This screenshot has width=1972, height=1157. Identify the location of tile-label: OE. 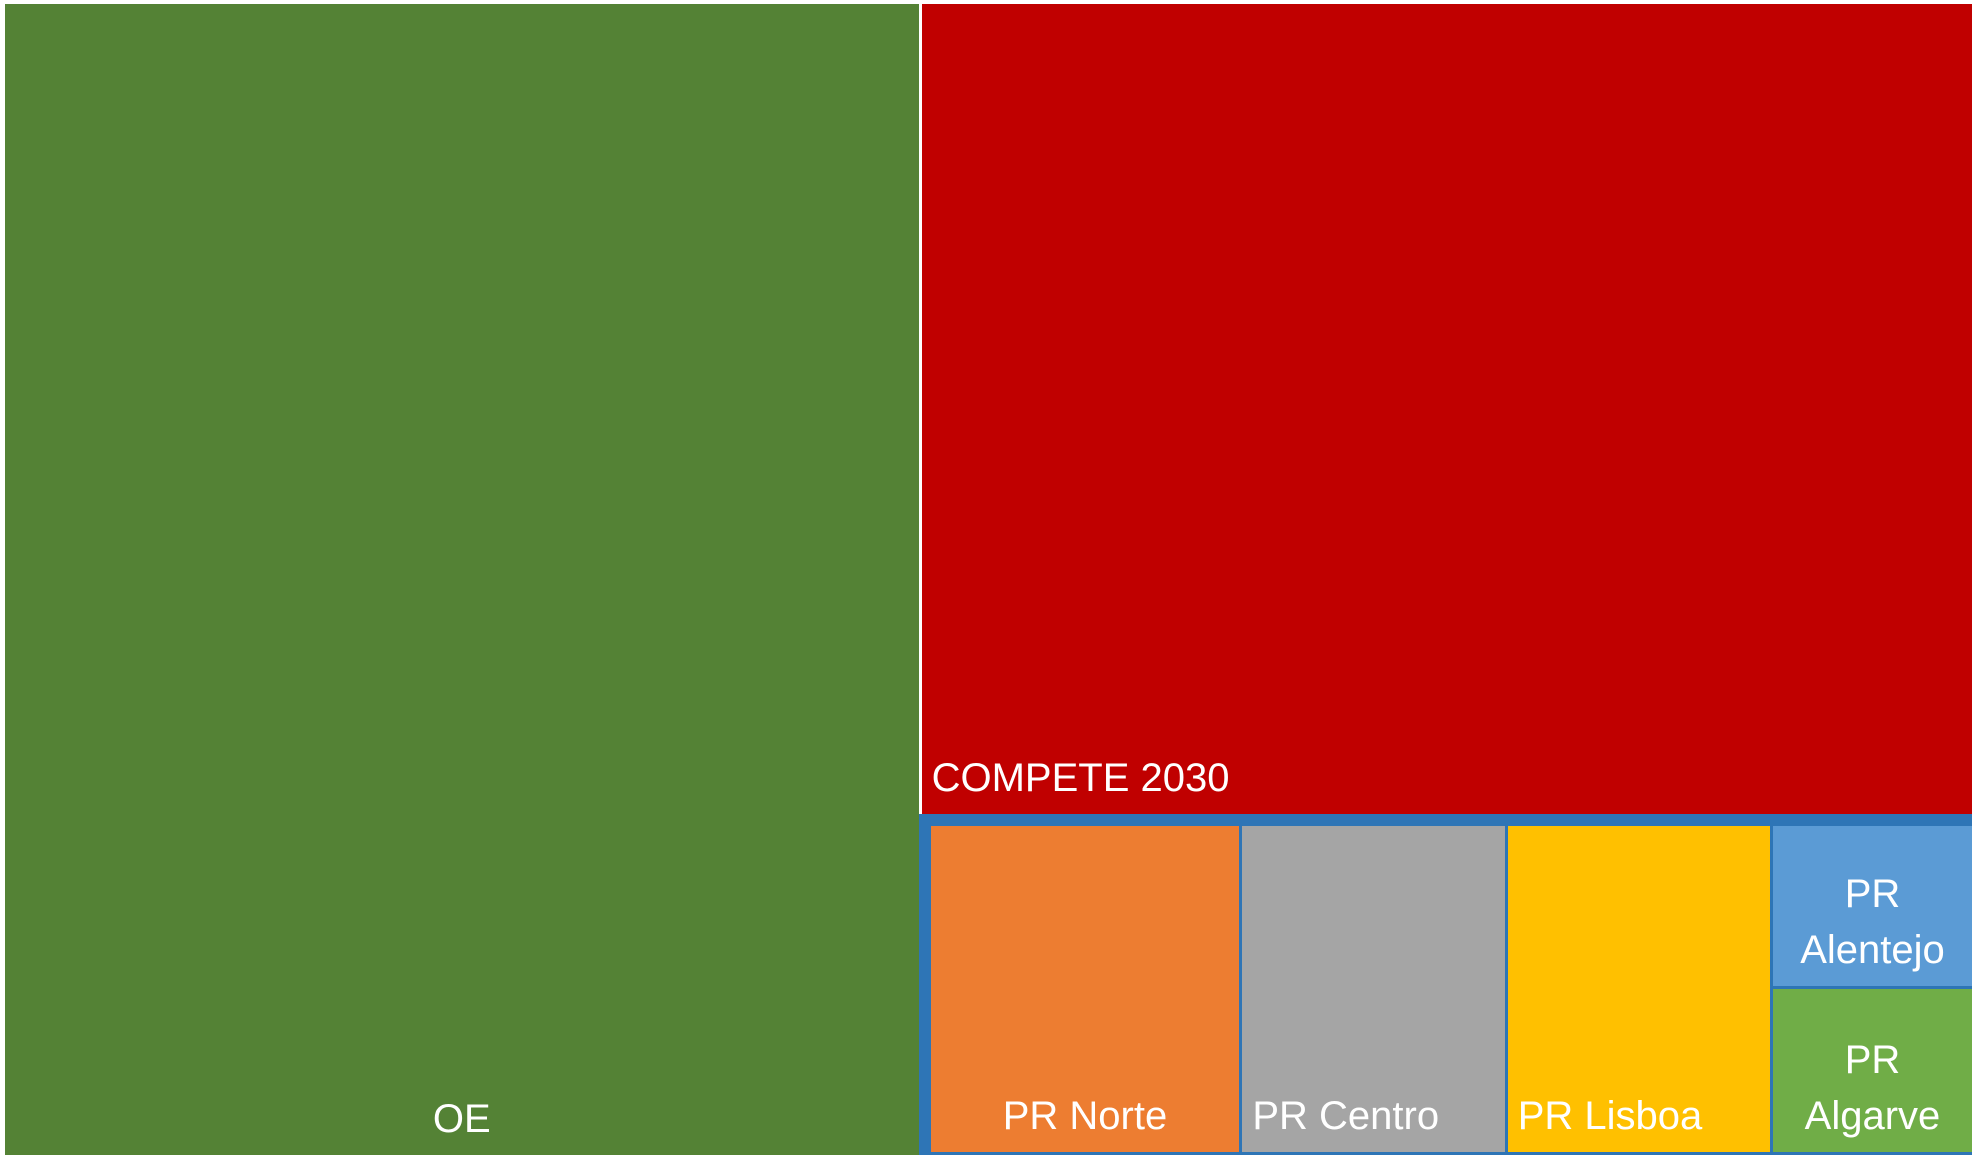
(461, 1119).